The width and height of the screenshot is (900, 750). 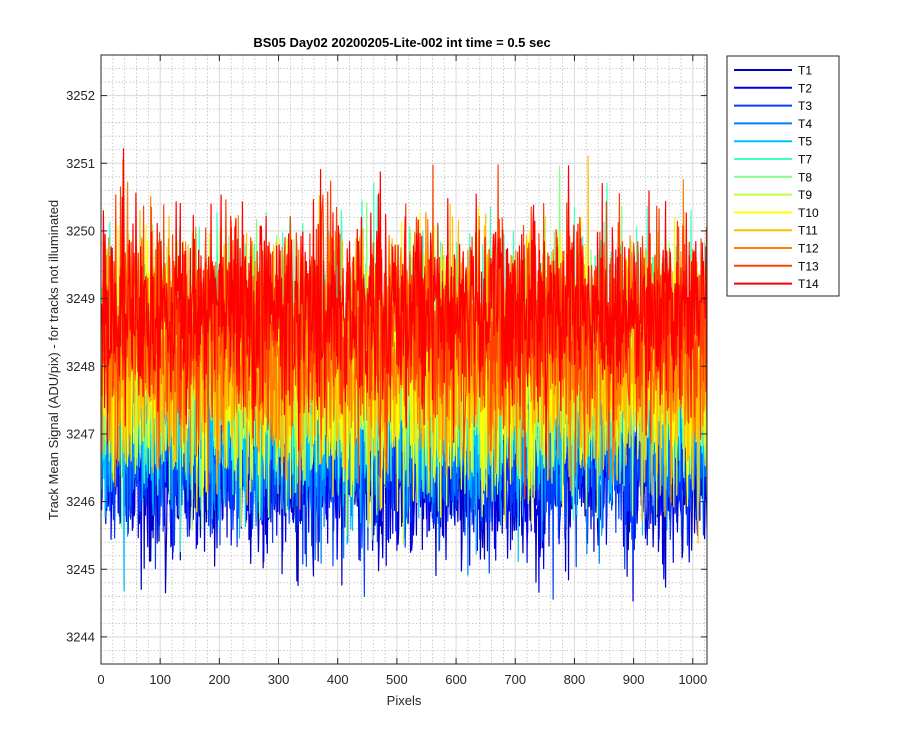 I want to click on legend-label-t8: T8, so click(x=805, y=177).